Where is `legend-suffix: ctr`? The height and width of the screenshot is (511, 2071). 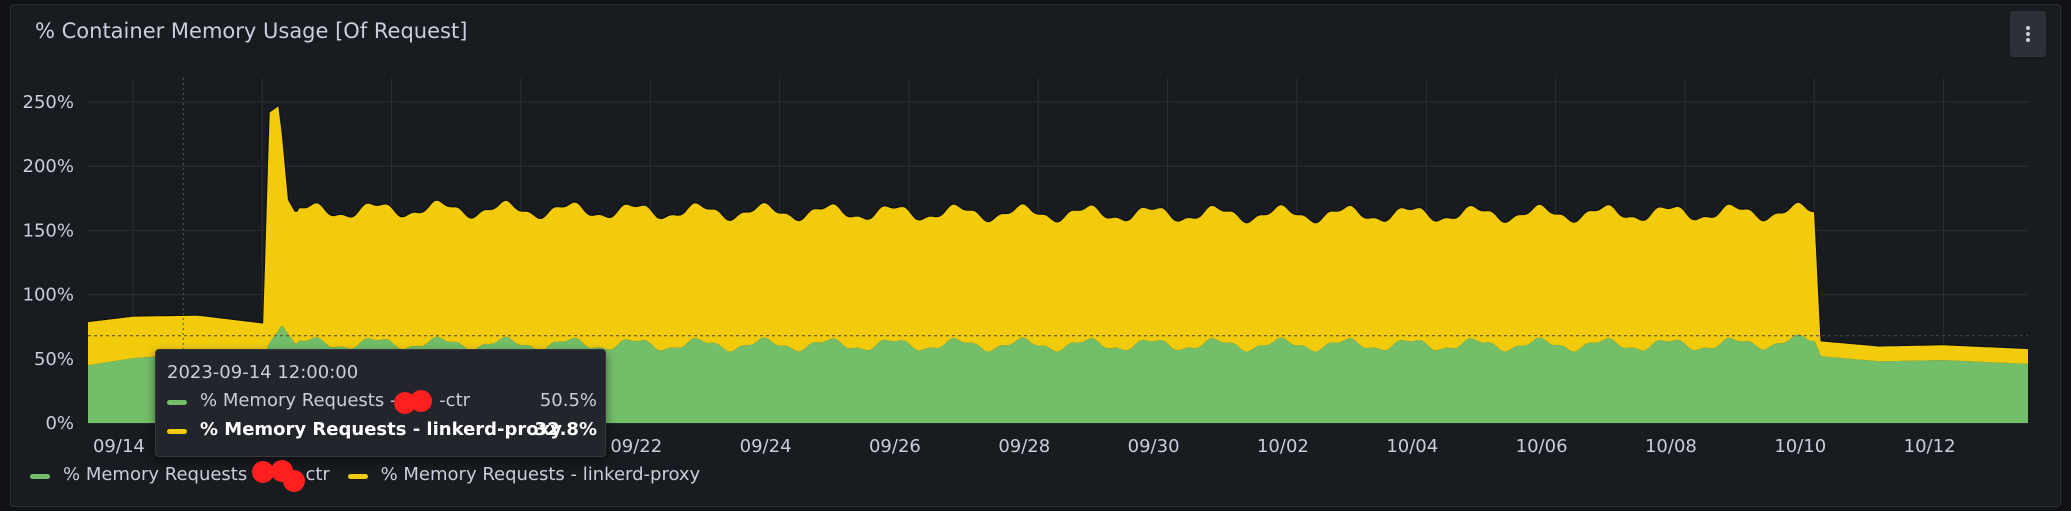
legend-suffix: ctr is located at coordinates (317, 474).